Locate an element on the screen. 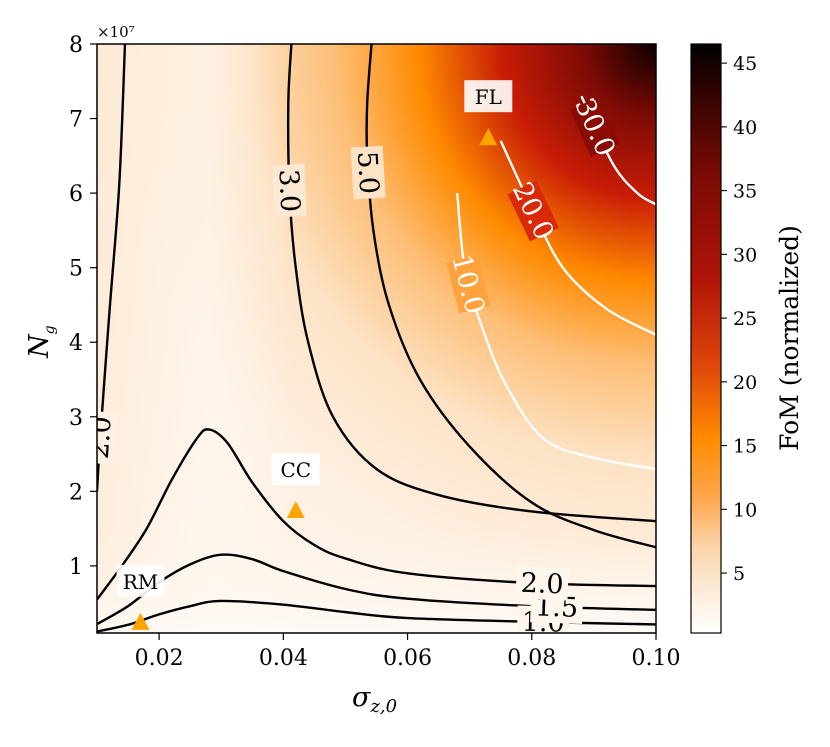 The image size is (830, 747). annotation-fl: FL is located at coordinates (488, 96).